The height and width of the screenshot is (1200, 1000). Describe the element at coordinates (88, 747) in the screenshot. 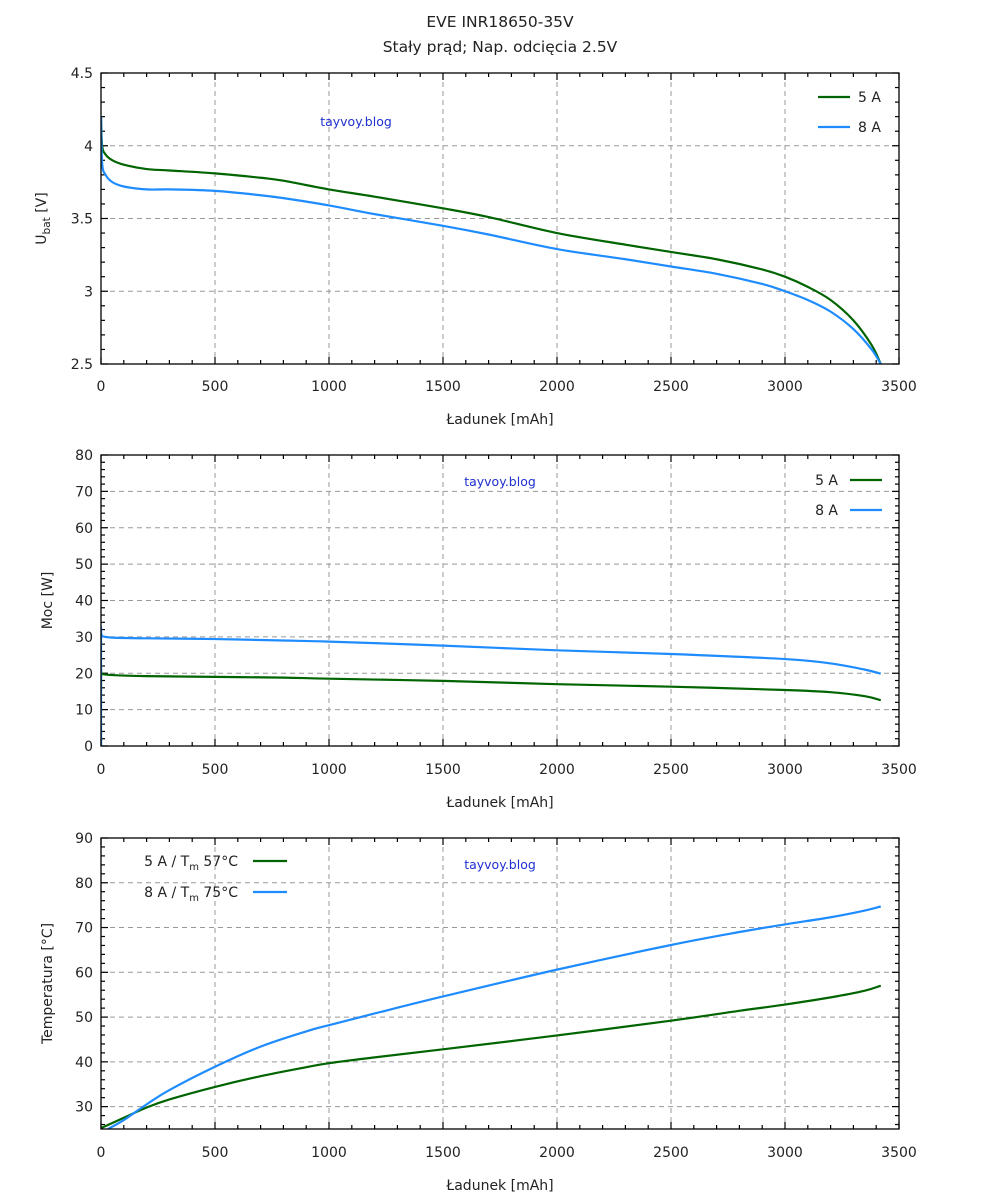

I see `y-tick-label: 0` at that location.